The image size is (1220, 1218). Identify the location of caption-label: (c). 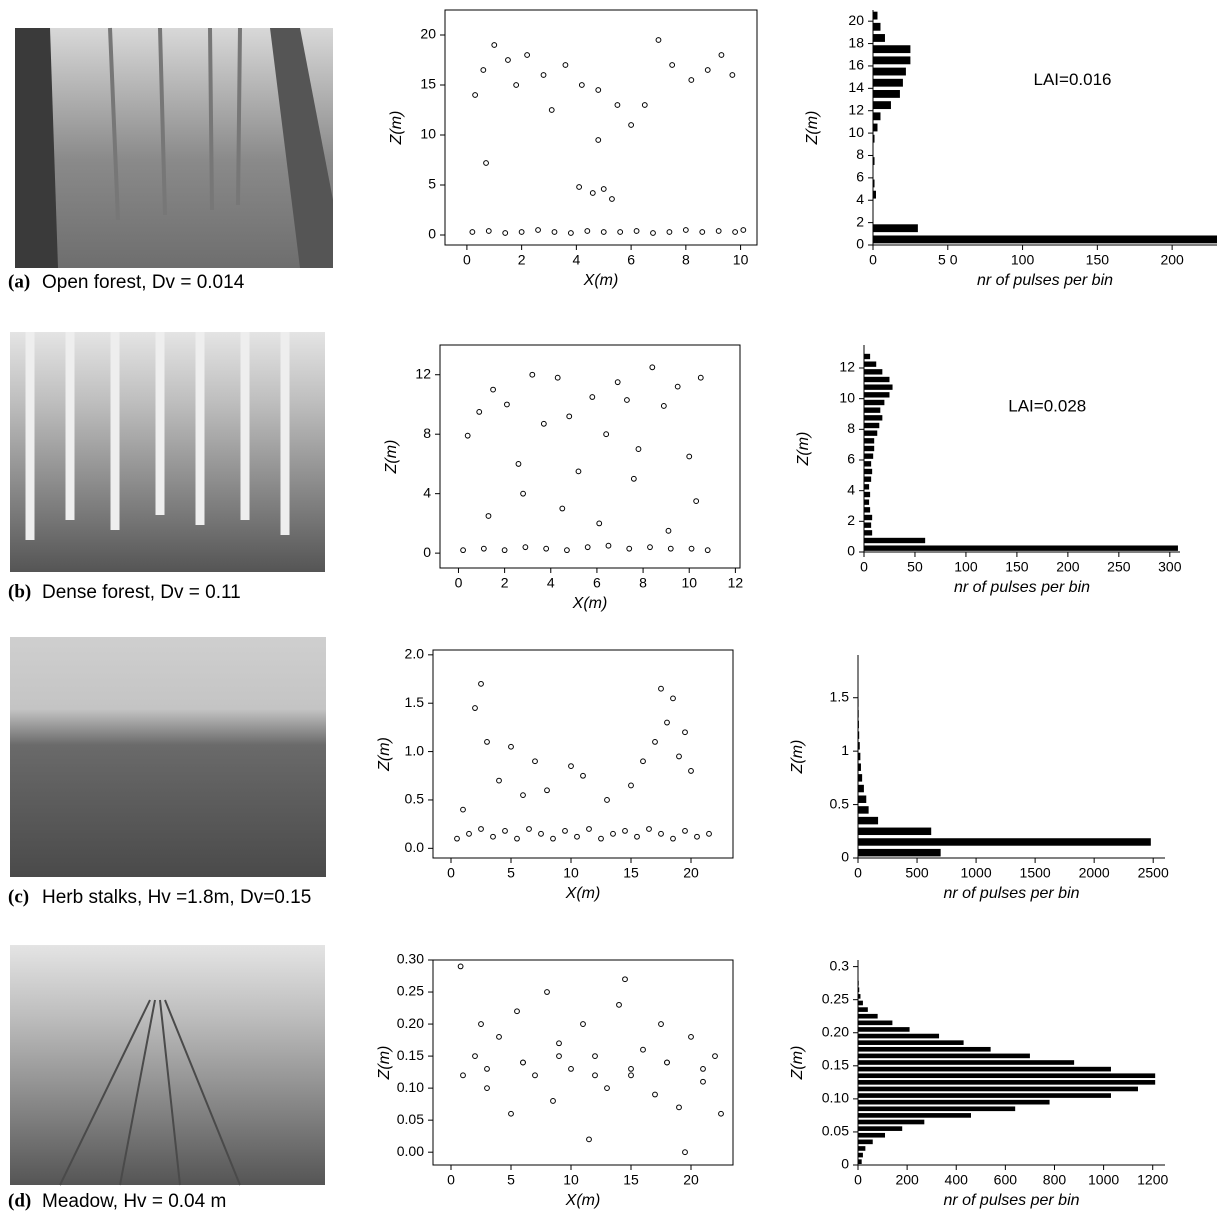
(18, 896).